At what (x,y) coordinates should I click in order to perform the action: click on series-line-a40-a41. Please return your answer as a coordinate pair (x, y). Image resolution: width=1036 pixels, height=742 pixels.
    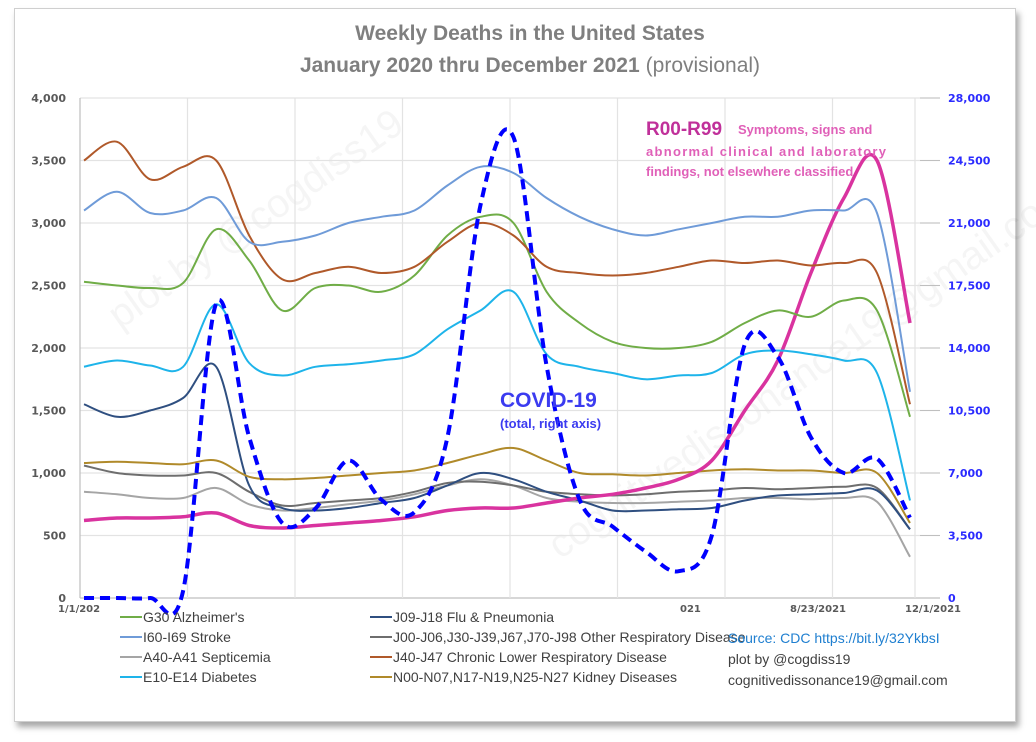
    Looking at the image, I should click on (497, 518).